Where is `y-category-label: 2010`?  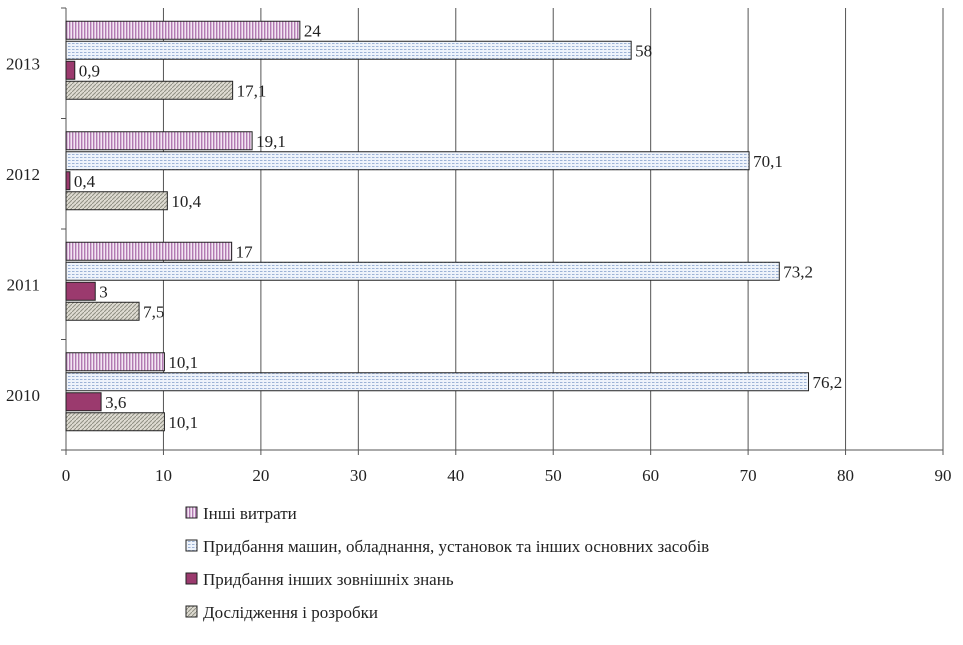
y-category-label: 2010 is located at coordinates (23, 395).